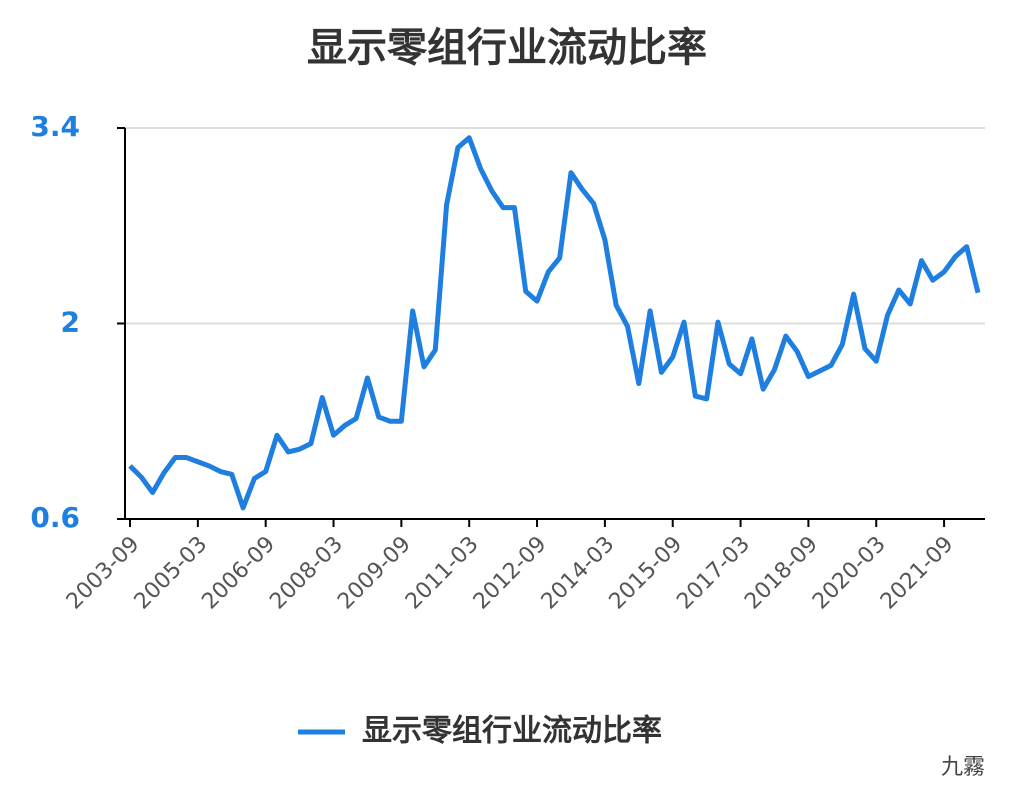  What do you see at coordinates (306, 573) in the screenshot?
I see `x-tick-label: 2008-03` at bounding box center [306, 573].